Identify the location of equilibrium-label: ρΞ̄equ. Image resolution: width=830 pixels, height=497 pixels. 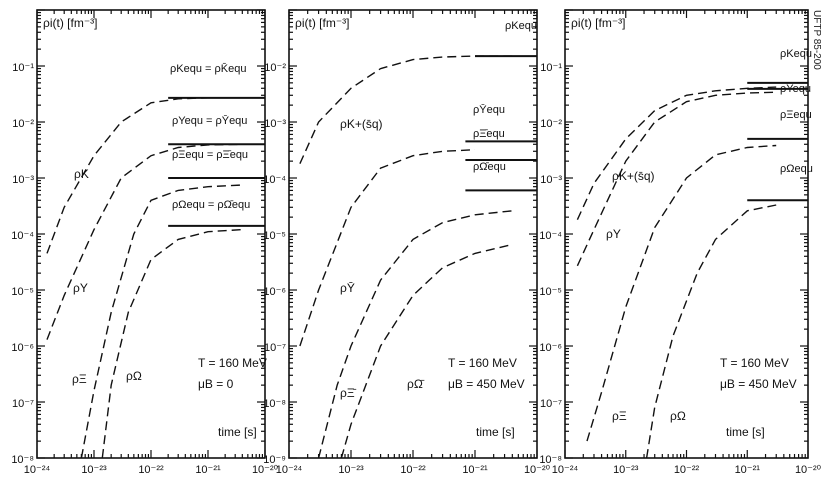
(489, 134).